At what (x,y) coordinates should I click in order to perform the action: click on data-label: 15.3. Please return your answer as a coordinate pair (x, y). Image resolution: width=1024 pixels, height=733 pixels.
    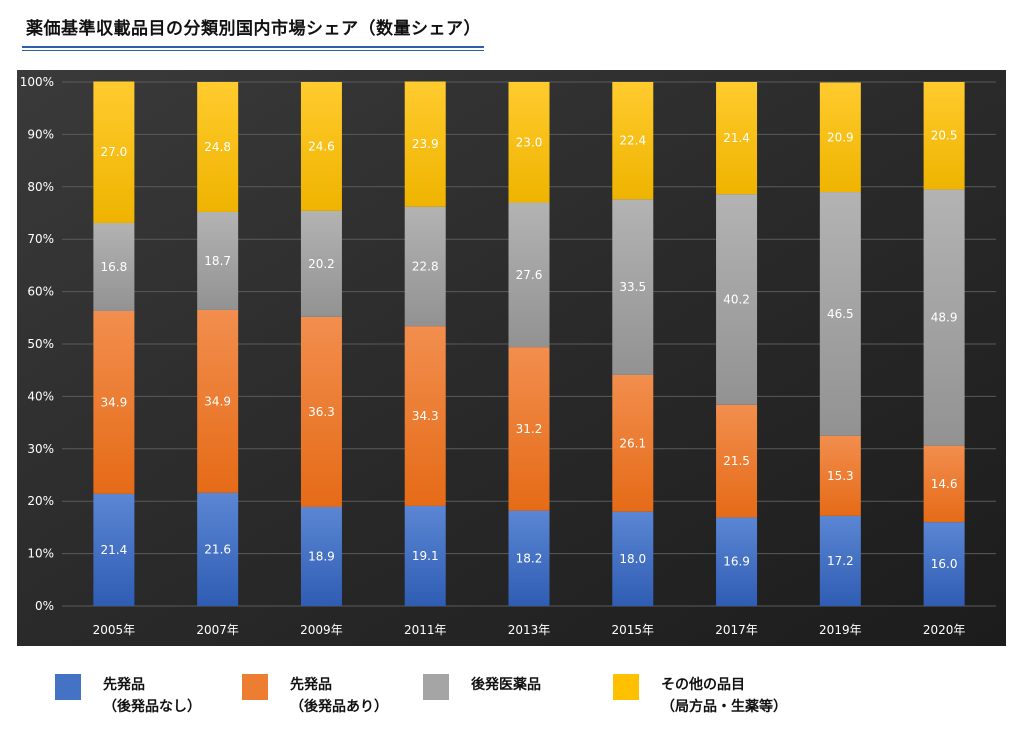
    Looking at the image, I should click on (840, 476).